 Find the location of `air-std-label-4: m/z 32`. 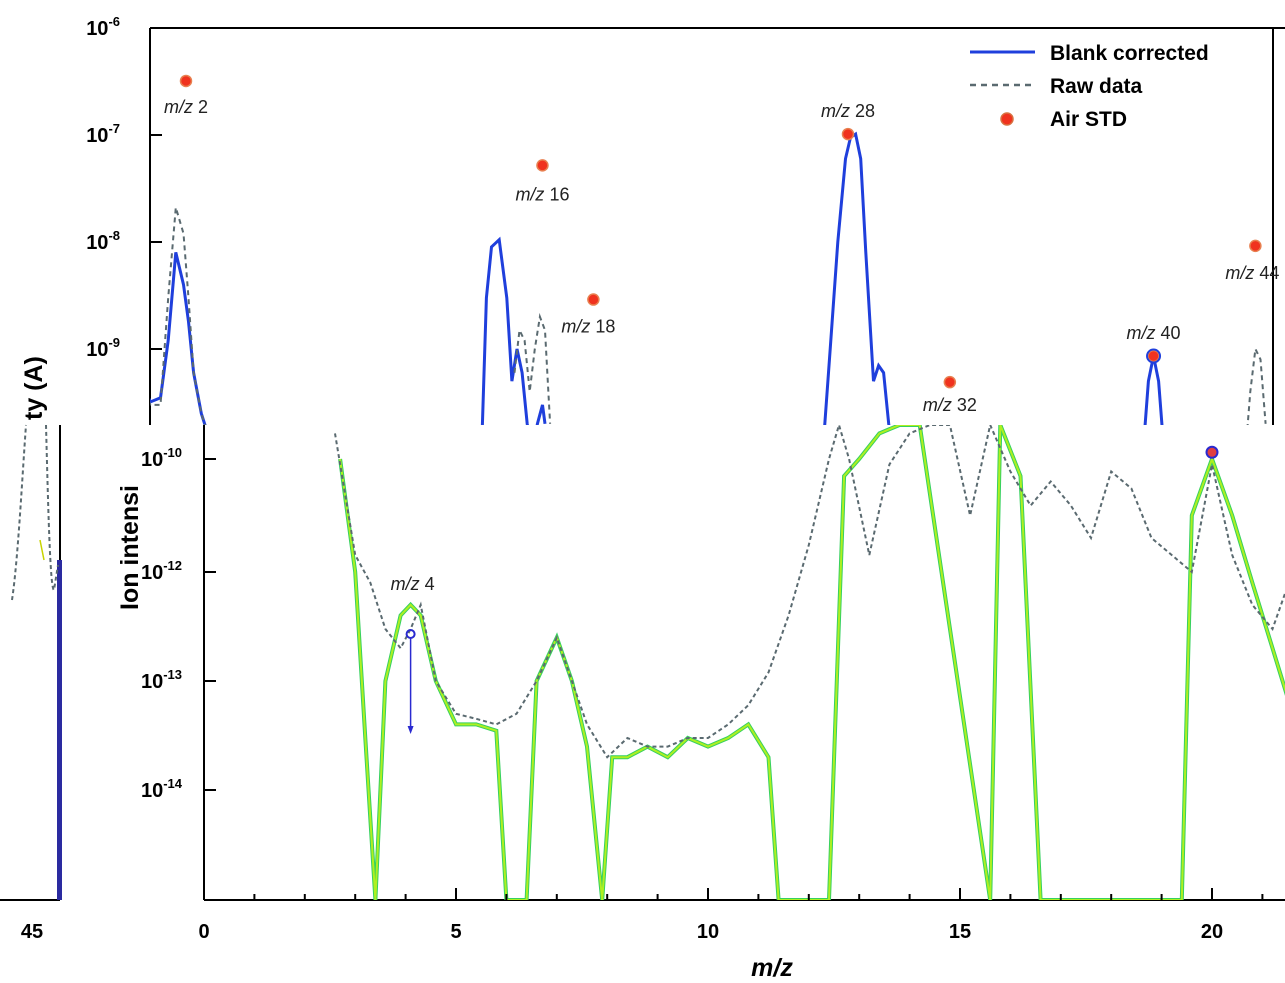

air-std-label-4: m/z 32 is located at coordinates (950, 405).